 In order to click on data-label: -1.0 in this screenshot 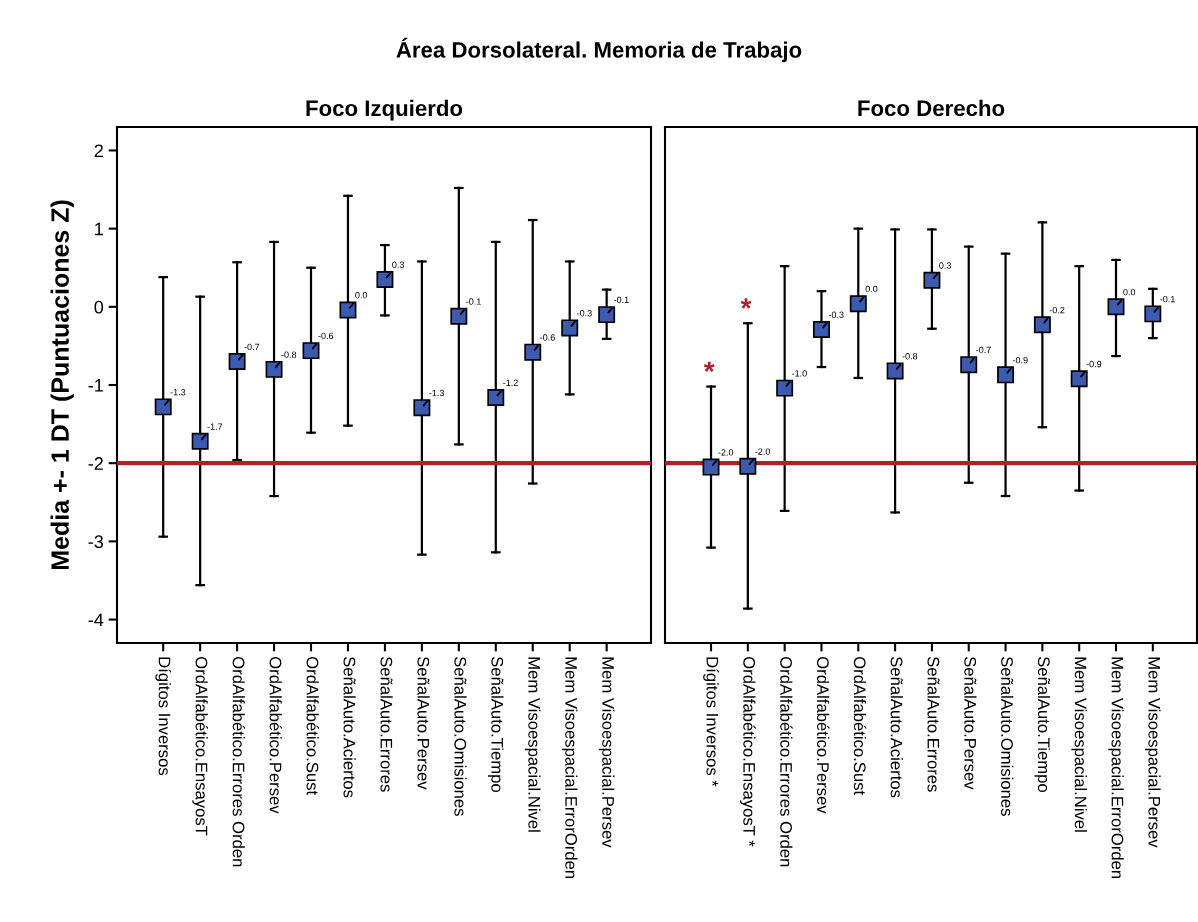, I will do `click(799, 373)`.